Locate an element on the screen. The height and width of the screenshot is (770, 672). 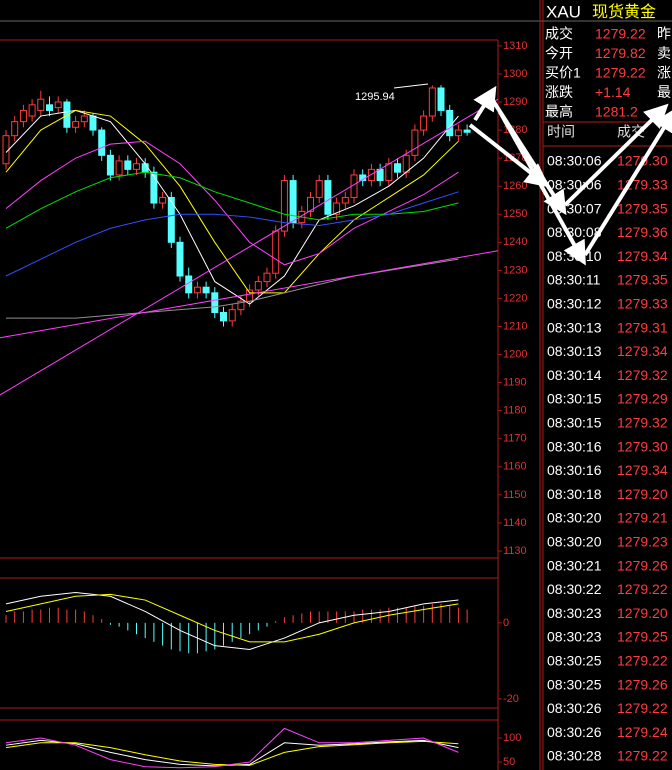
y-tick-label: 1200 is located at coordinates (515, 354).